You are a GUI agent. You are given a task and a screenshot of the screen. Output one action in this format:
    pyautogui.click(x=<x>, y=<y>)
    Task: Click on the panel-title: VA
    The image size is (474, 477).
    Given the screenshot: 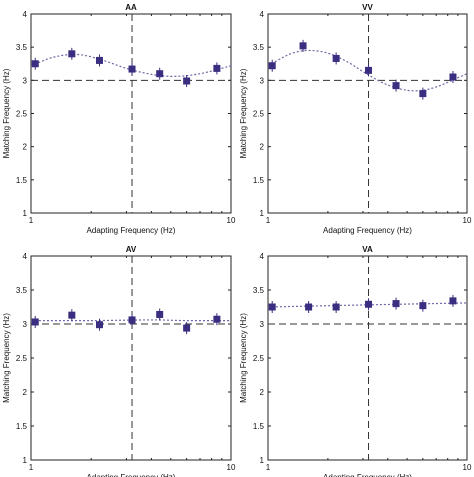 What is the action you would take?
    pyautogui.click(x=367, y=249)
    